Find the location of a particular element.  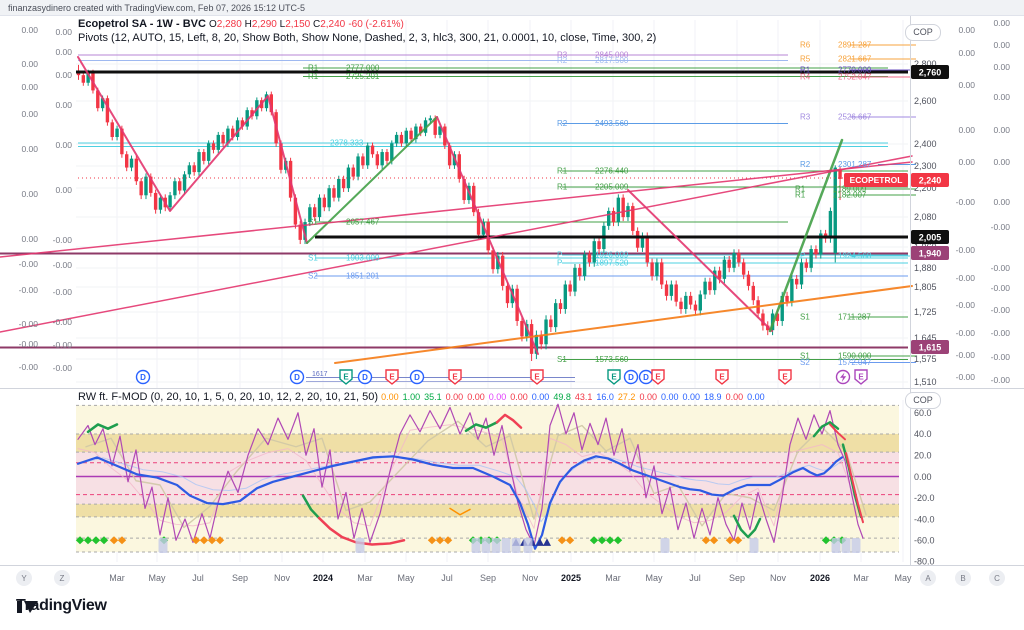

time-axis-button-label: C is located at coordinates (997, 578).